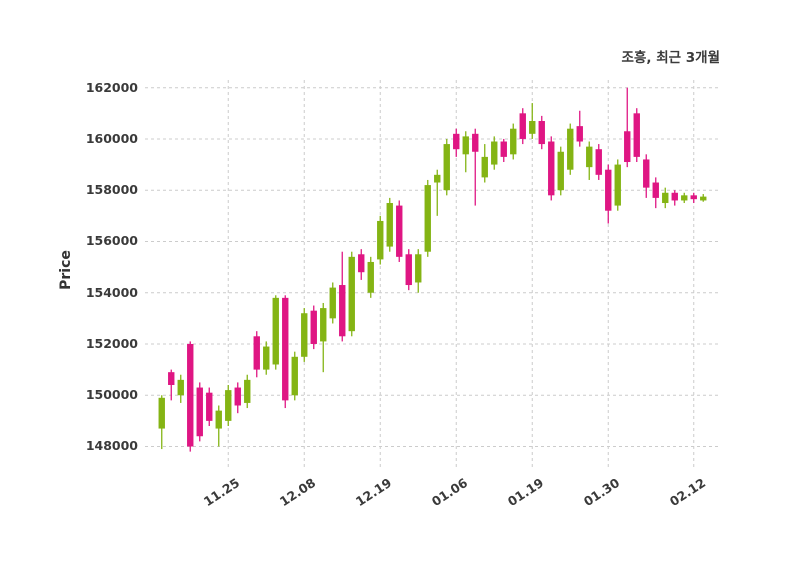 The width and height of the screenshot is (800, 575). Describe the element at coordinates (450, 492) in the screenshot. I see `x-tick-label: 01.06` at that location.